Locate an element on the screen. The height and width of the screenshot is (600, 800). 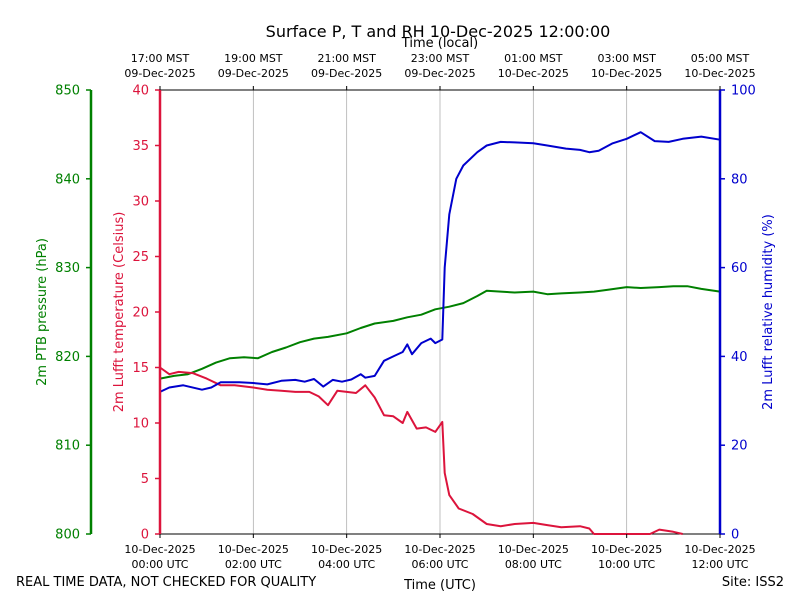
x-tick-time: 08:00 UTC is located at coordinates (533, 564).